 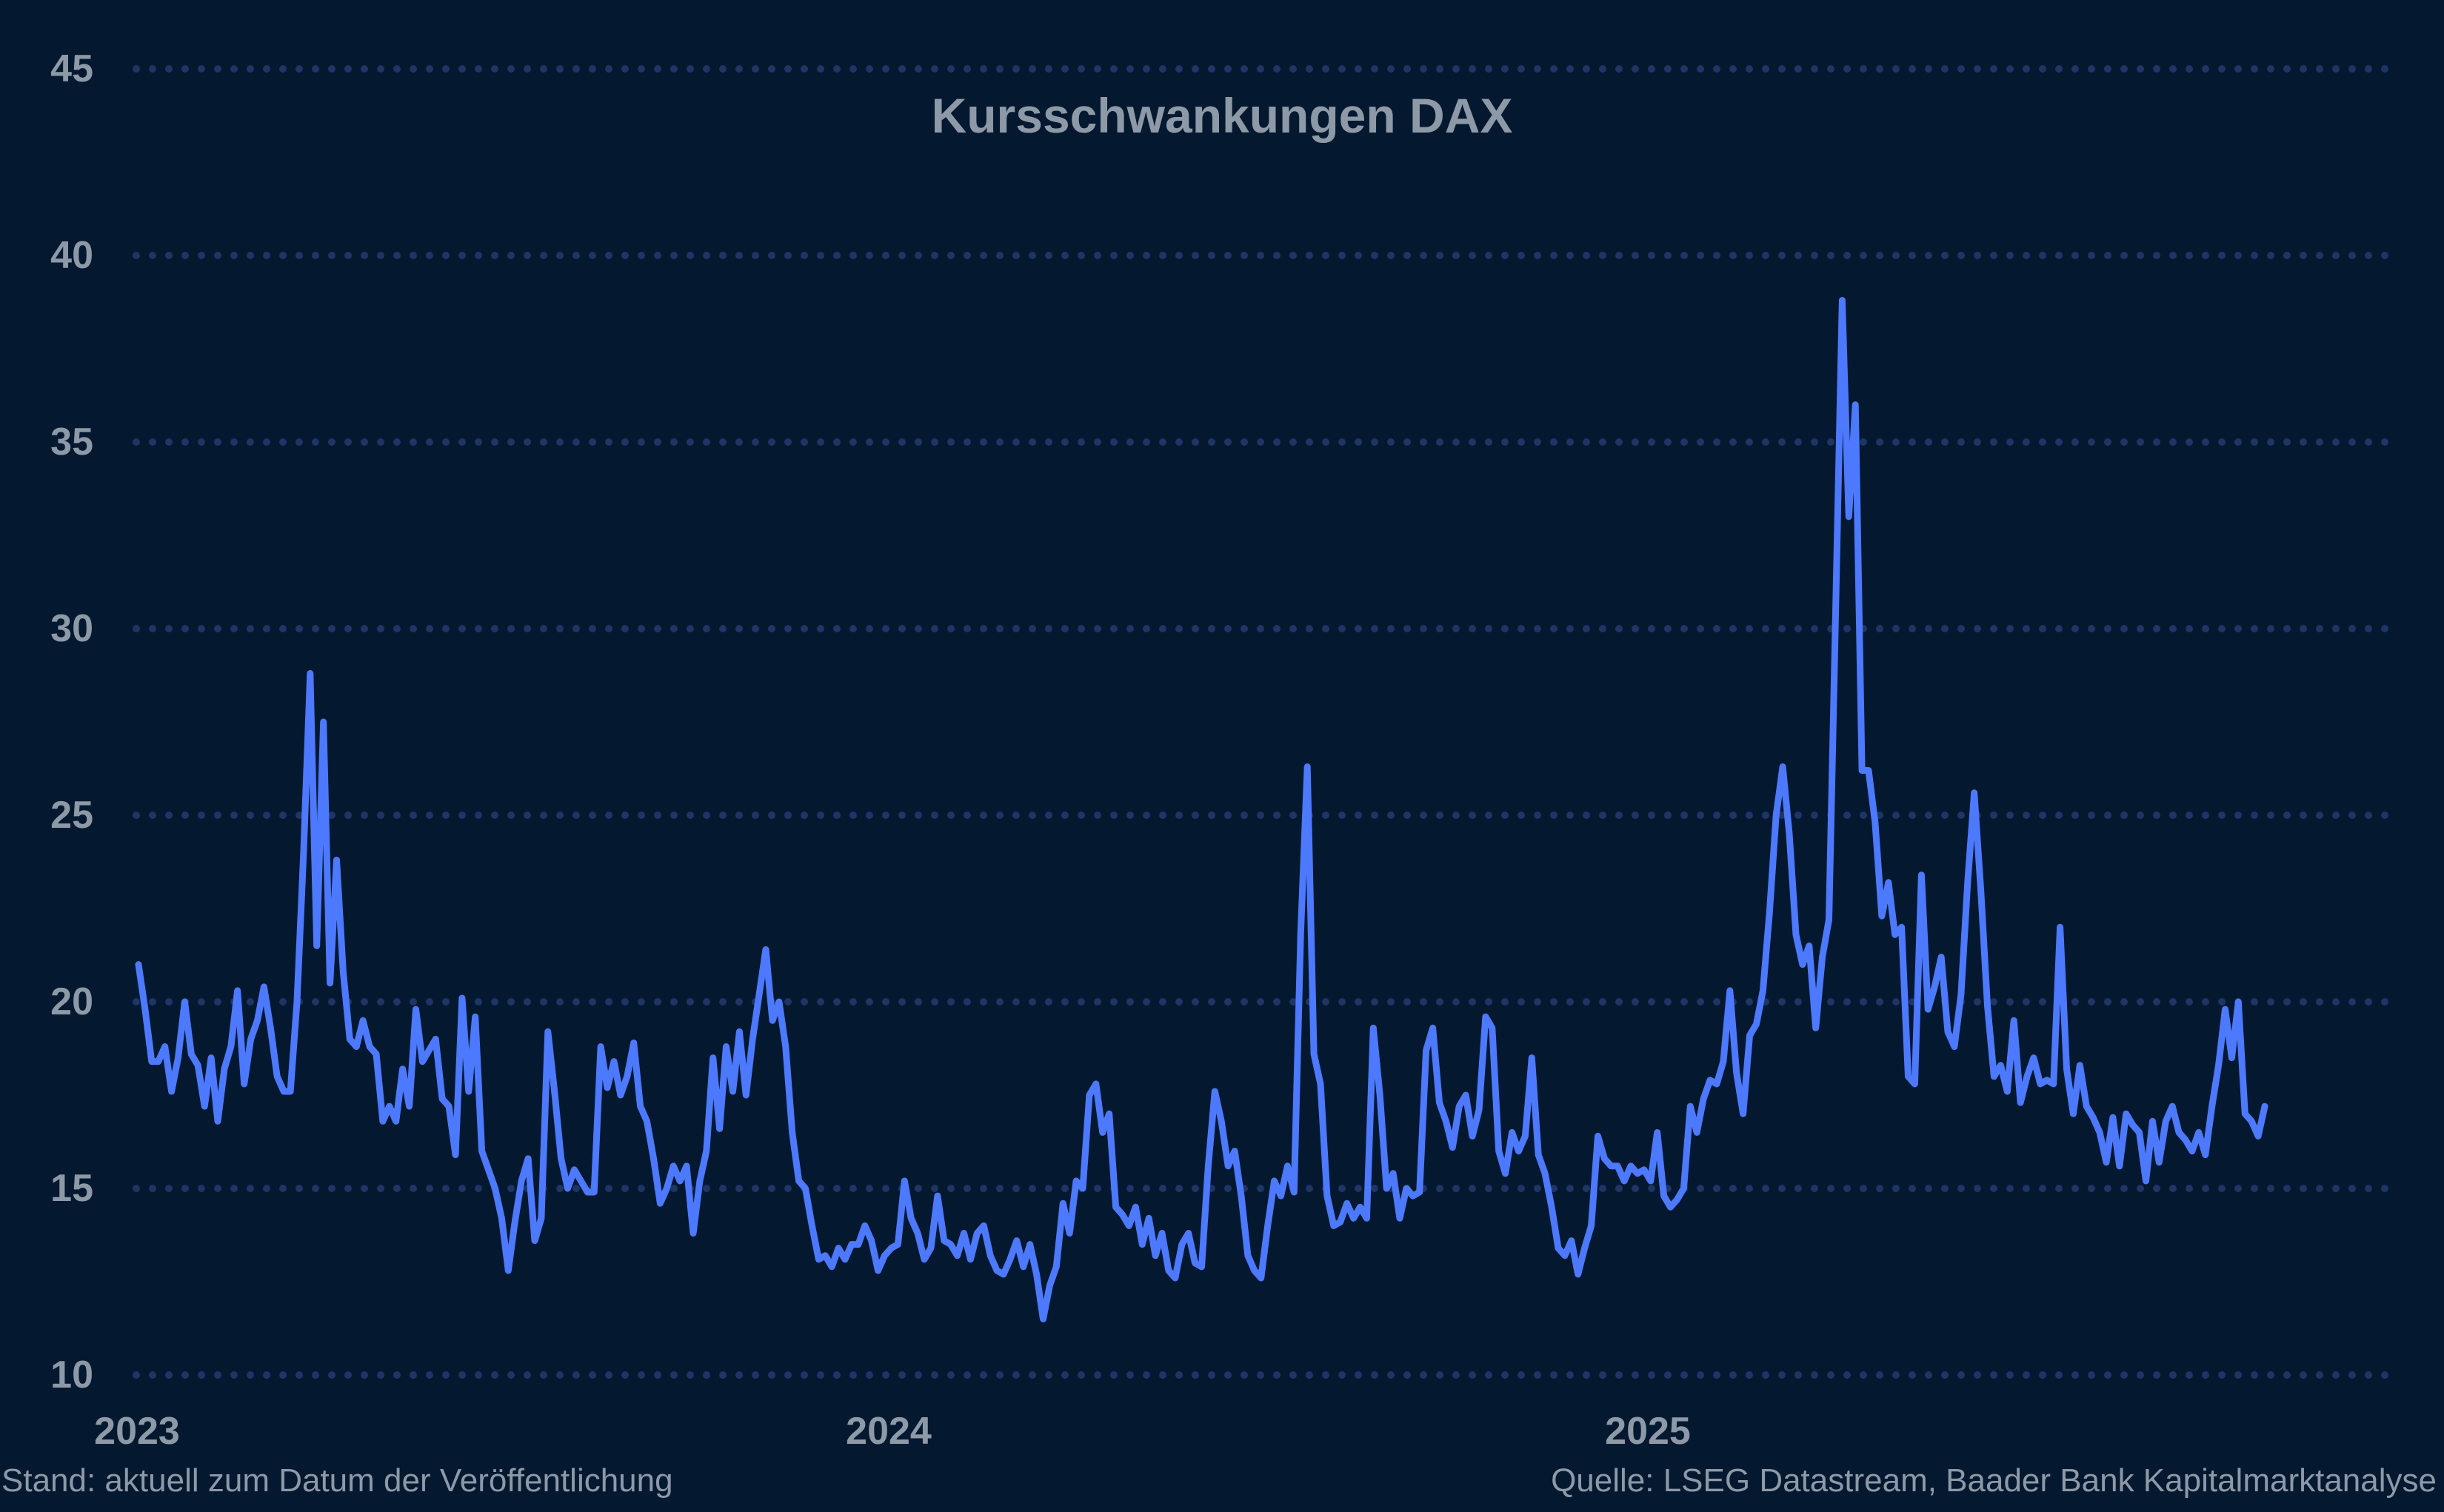 I want to click on y-tick-15: 15, so click(x=71, y=1188).